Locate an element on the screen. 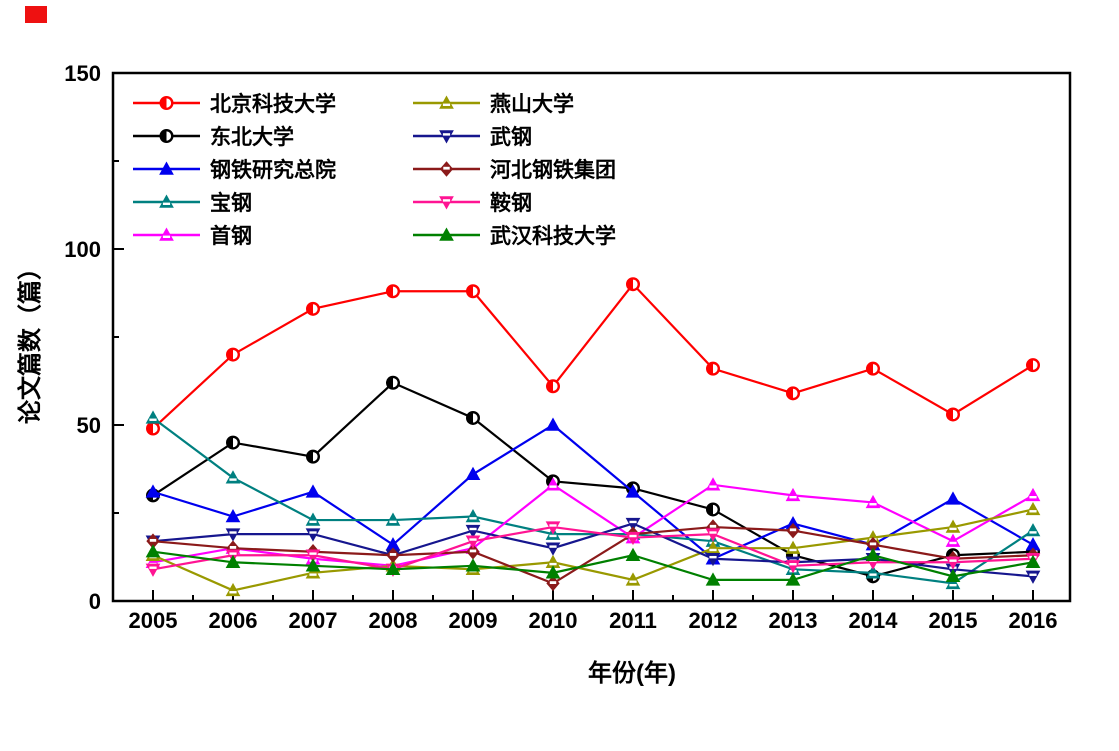 The height and width of the screenshot is (751, 1119). x-tick-label: 2011 is located at coordinates (633, 620).